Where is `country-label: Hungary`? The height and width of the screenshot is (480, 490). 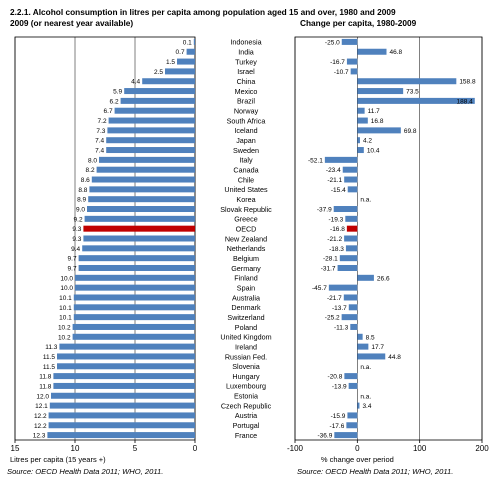 country-label: Hungary is located at coordinates (246, 376).